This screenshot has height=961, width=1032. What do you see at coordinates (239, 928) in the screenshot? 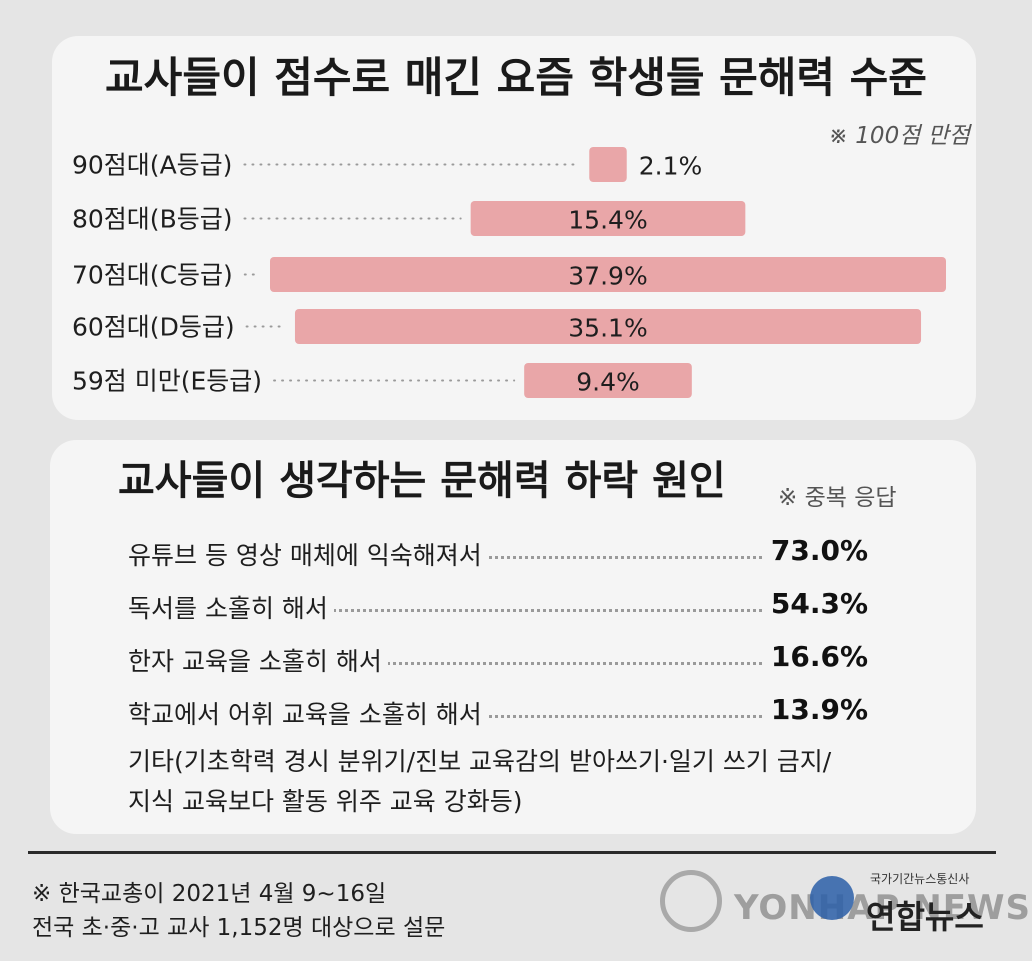
I see `source-line2: 전국 초·중·고 교사 1,152명 대상으로 설문` at bounding box center [239, 928].